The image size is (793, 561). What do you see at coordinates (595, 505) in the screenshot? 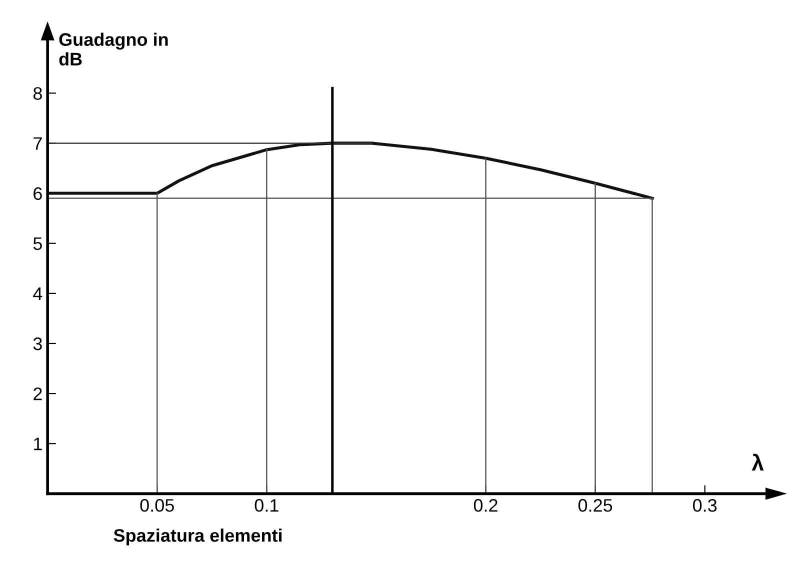
I see `x-tick-label: 0.25` at bounding box center [595, 505].